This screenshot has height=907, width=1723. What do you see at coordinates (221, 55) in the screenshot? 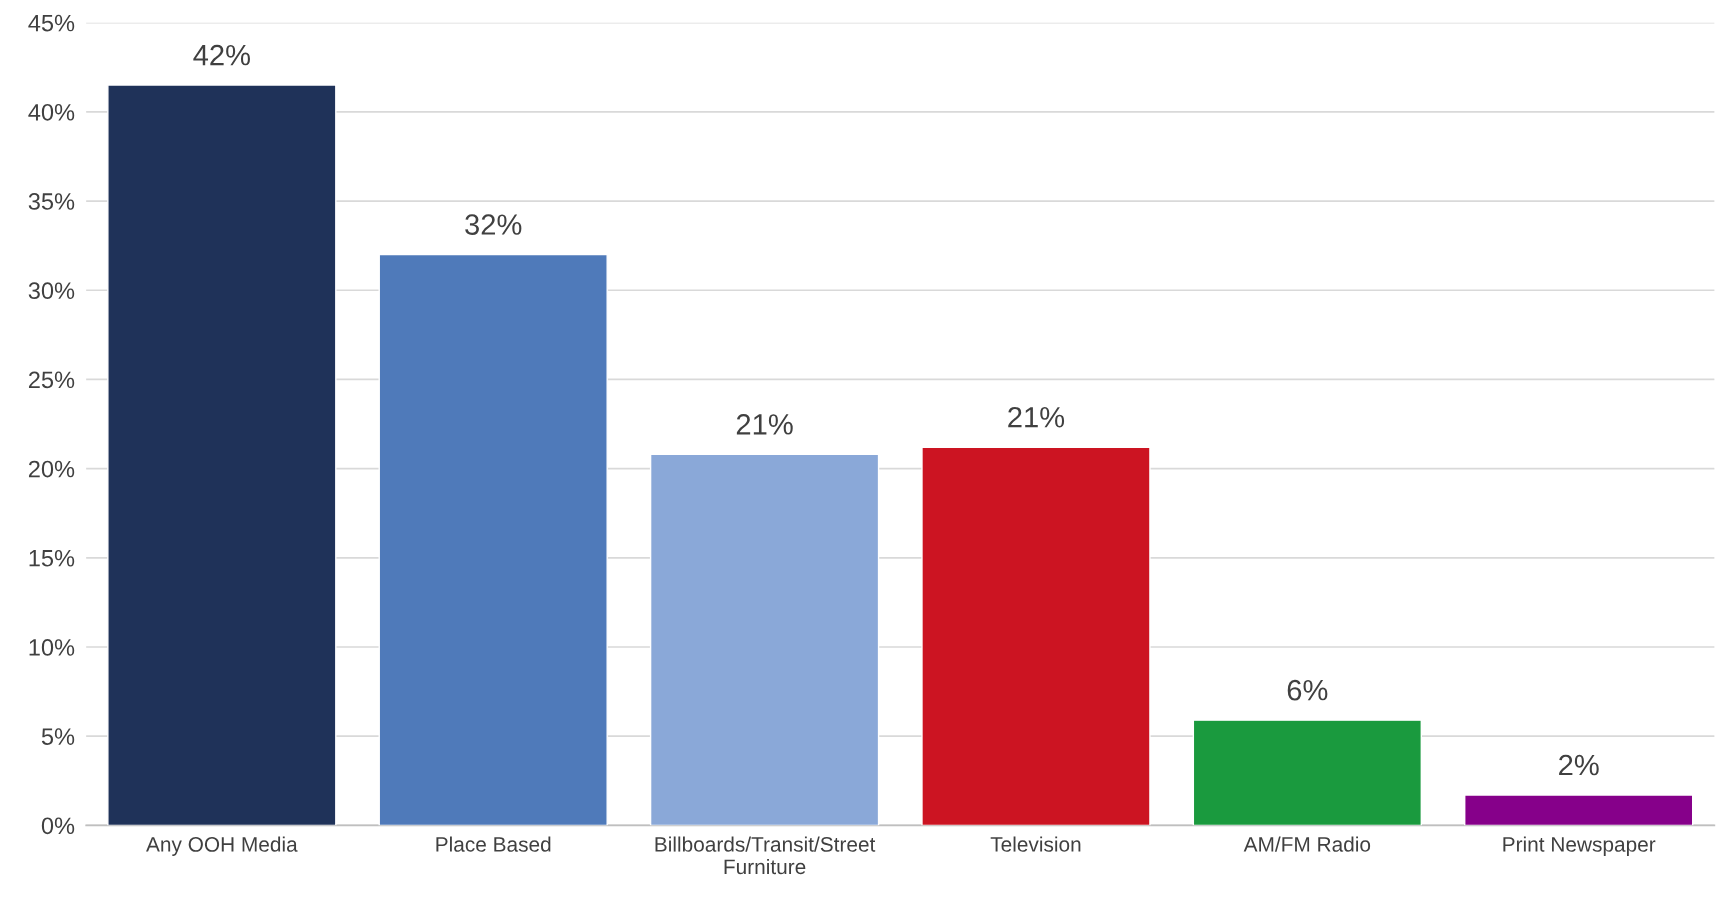
I see `data-label: 42%` at bounding box center [221, 55].